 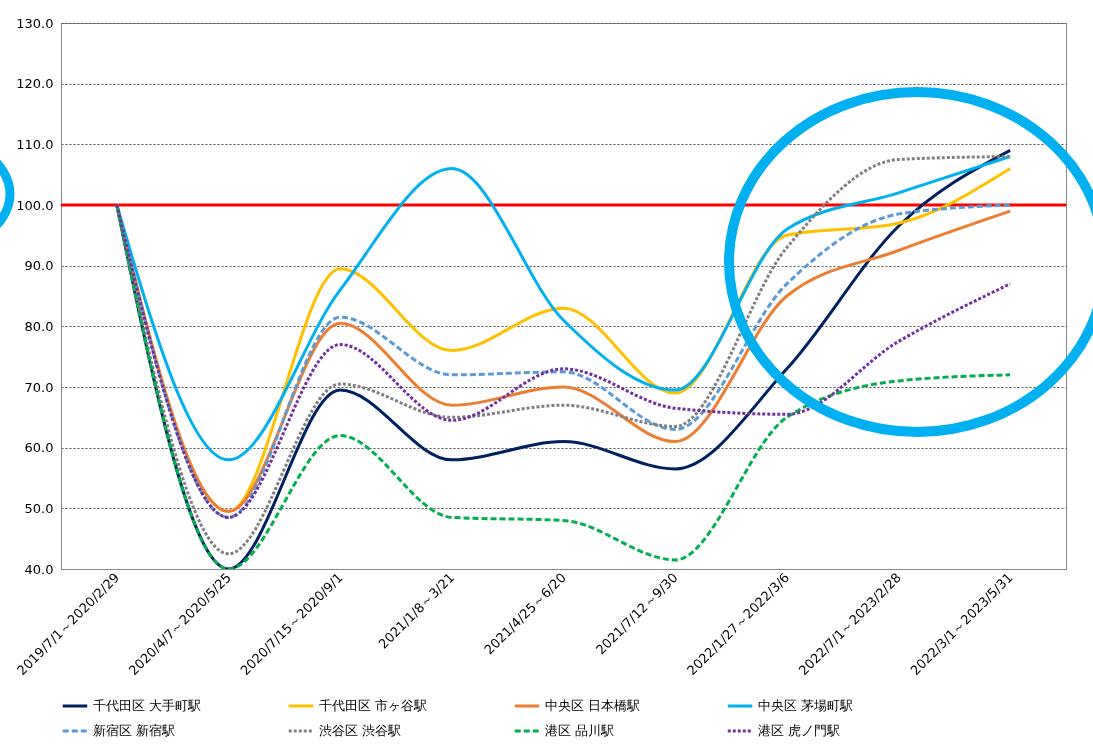 What do you see at coordinates (35, 205) in the screenshot?
I see `y-tick-label: 100.0` at bounding box center [35, 205].